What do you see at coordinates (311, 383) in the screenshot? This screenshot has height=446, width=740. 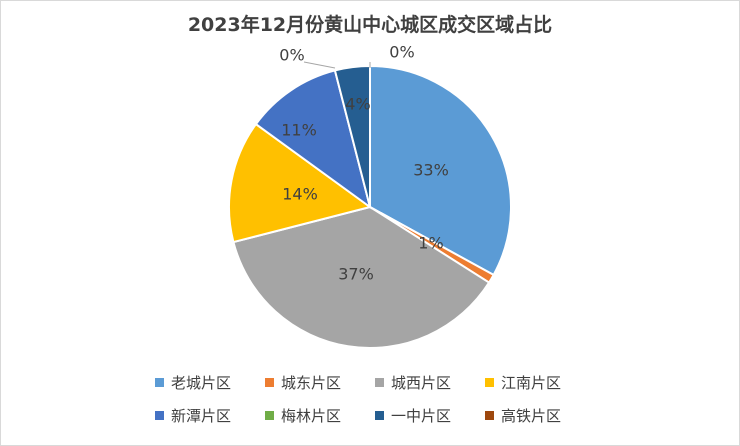 I see `legend-label: 城东片区` at bounding box center [311, 383].